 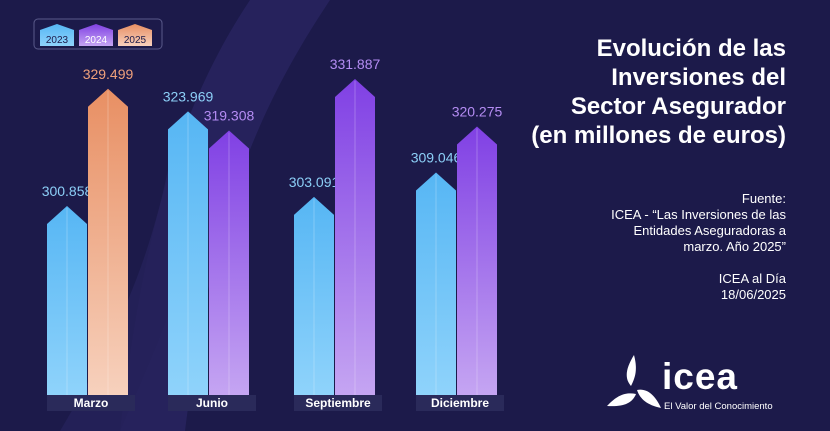 What do you see at coordinates (763, 198) in the screenshot?
I see `source-line: Fuente:` at bounding box center [763, 198].